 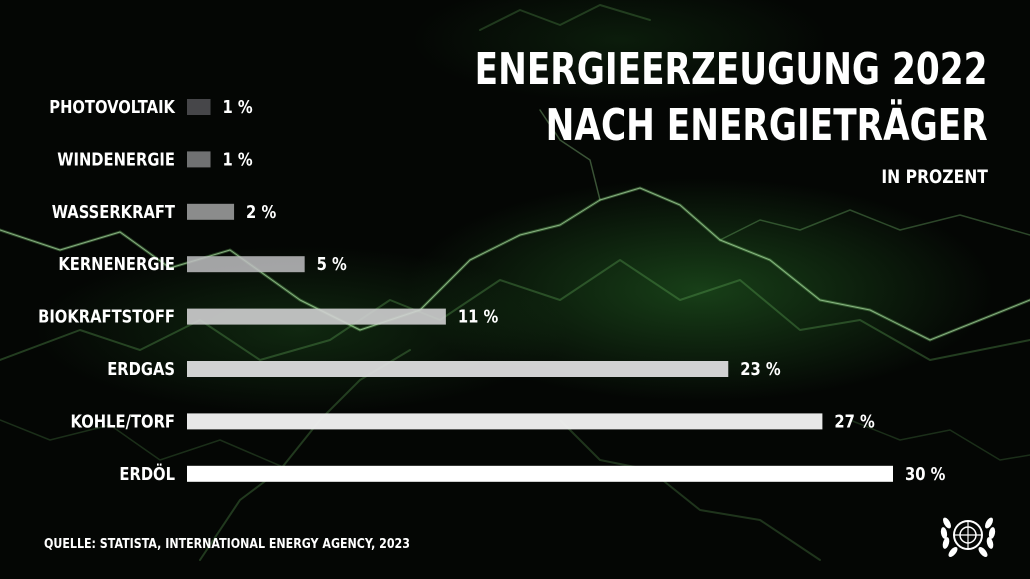 What do you see at coordinates (141, 369) in the screenshot?
I see `category-label: ERDGAS` at bounding box center [141, 369].